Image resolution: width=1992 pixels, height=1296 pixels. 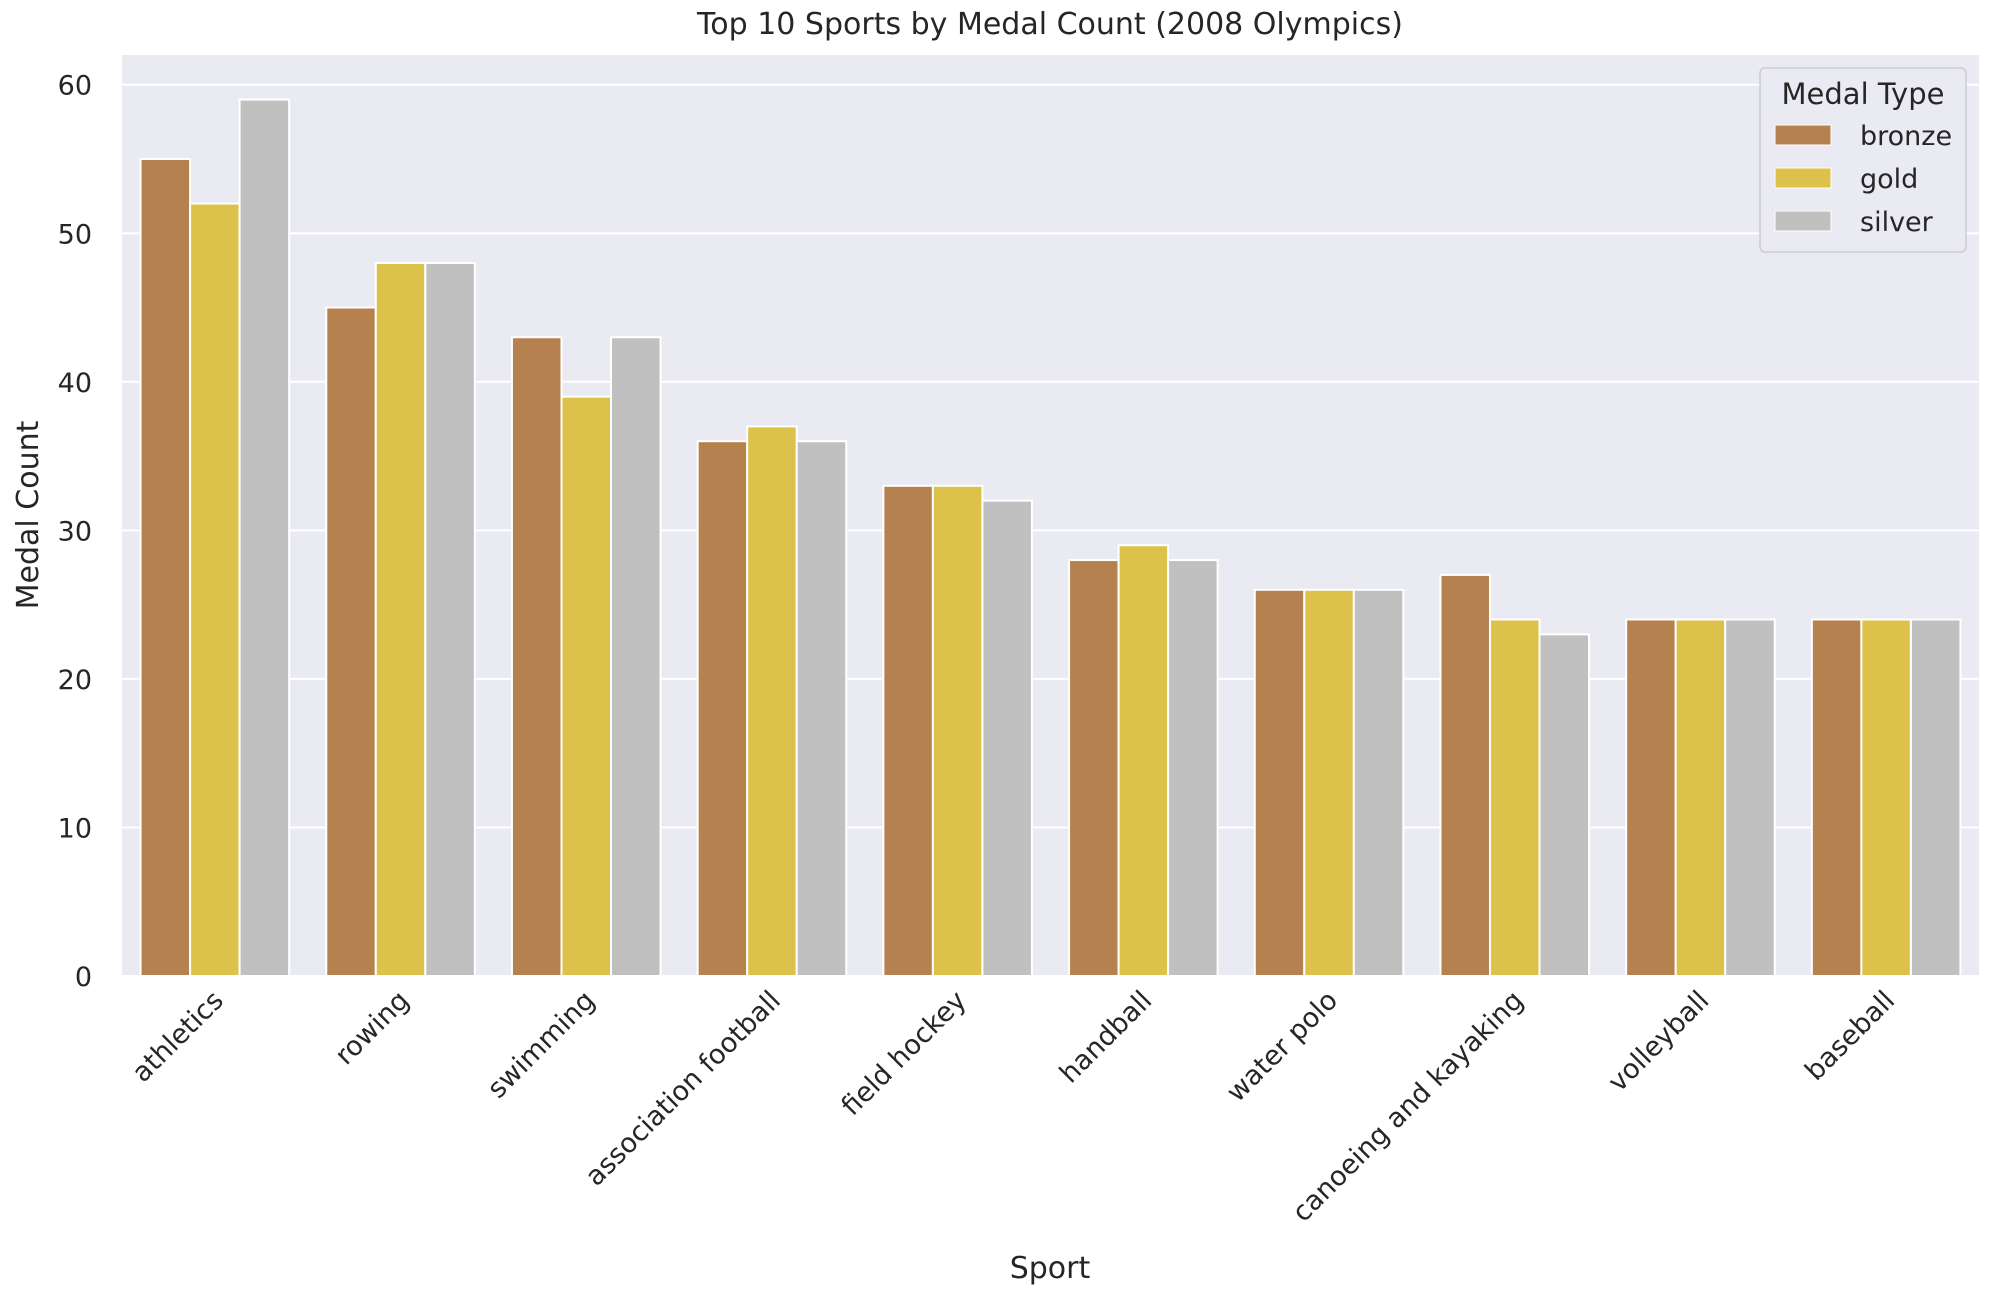 I want to click on legend: Medal Type bronze gold silver, so click(x=1863, y=160).